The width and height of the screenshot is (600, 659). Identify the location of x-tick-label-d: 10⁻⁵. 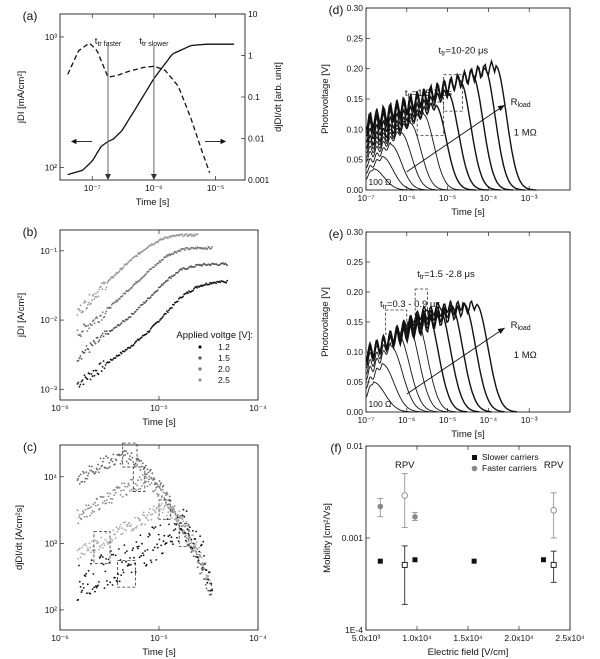
(447, 198).